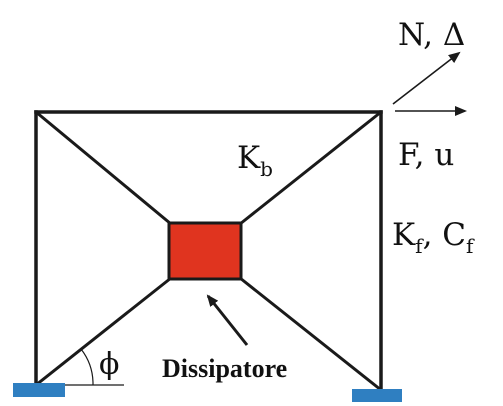 This screenshot has height=406, width=503. What do you see at coordinates (266, 169) in the screenshot?
I see `brace-stiffness-subscript: b` at bounding box center [266, 169].